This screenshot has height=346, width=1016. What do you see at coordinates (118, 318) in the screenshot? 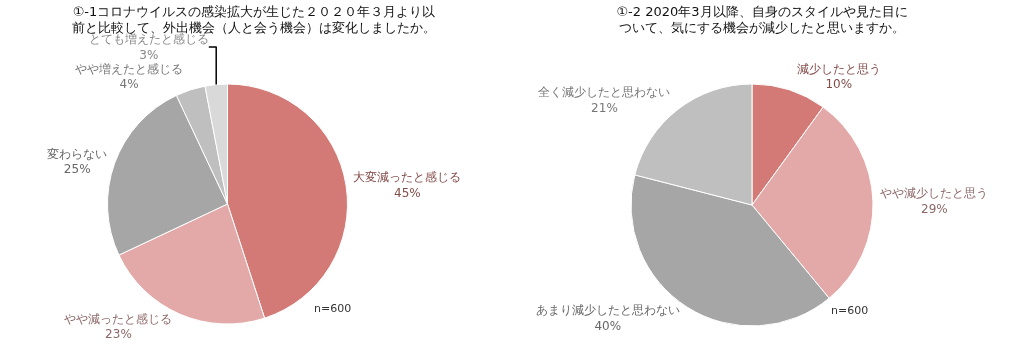
I see `slice-label: やや減ったと感じる` at bounding box center [118, 318].